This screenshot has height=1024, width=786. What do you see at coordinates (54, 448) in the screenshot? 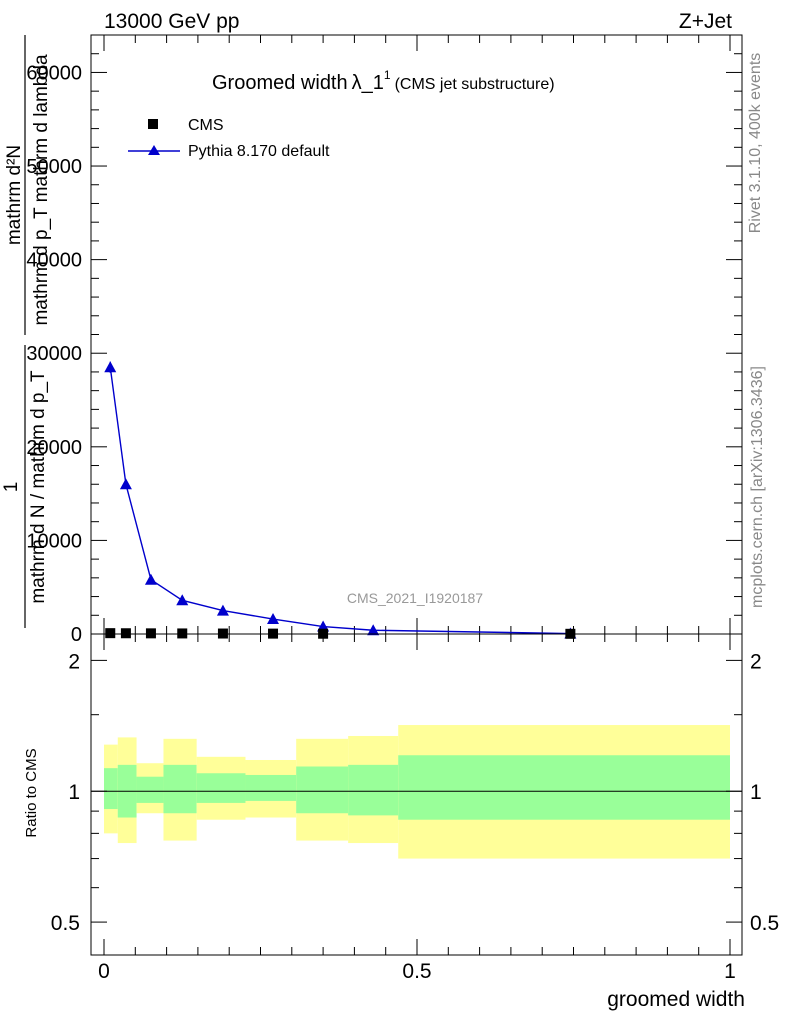
I see `main-y-tick-label: 20000` at bounding box center [54, 448].